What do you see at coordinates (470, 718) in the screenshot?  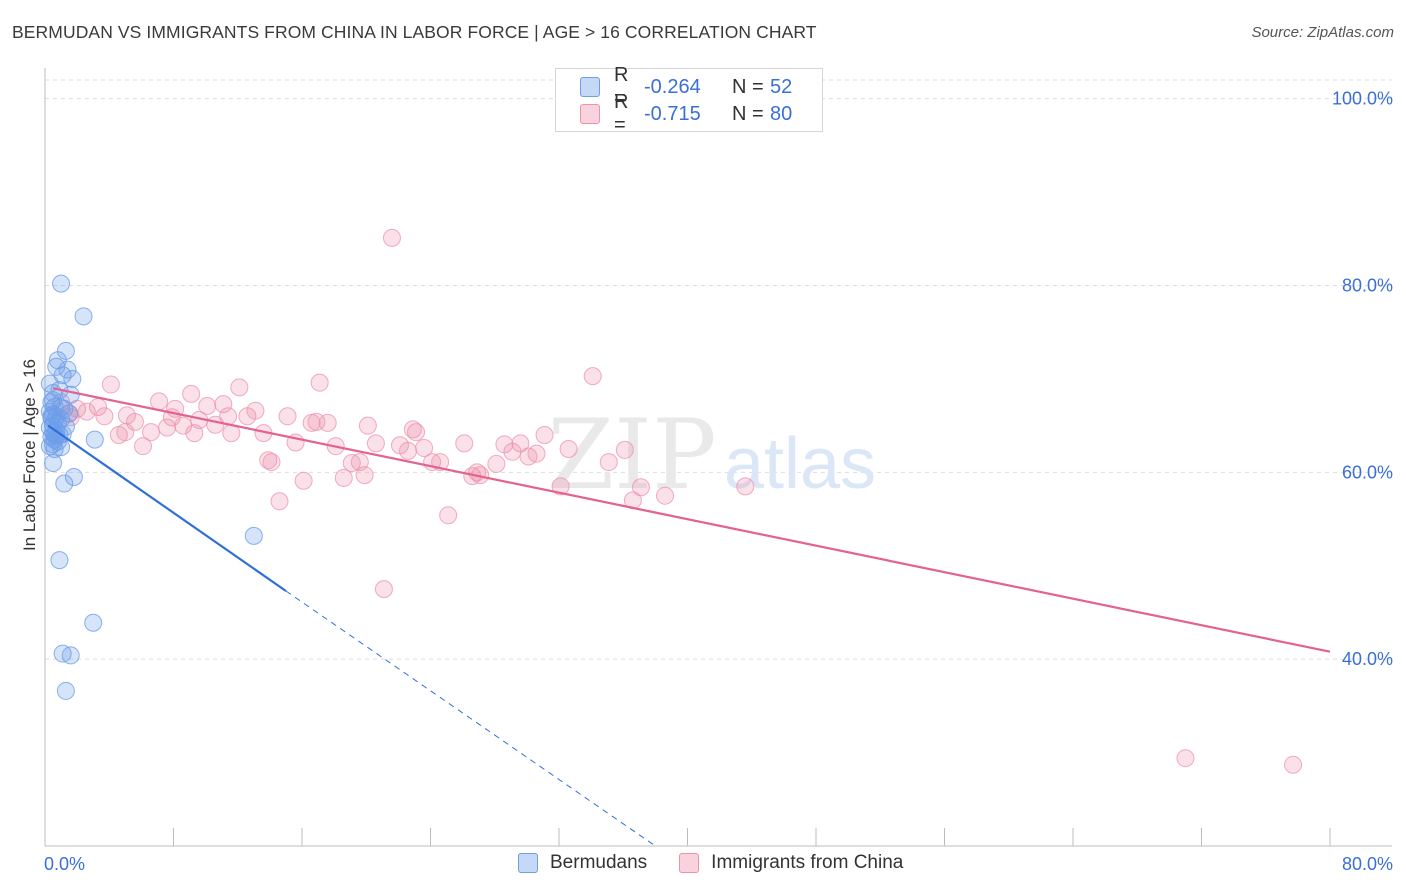 I see `bermudans-trend-extension` at bounding box center [470, 718].